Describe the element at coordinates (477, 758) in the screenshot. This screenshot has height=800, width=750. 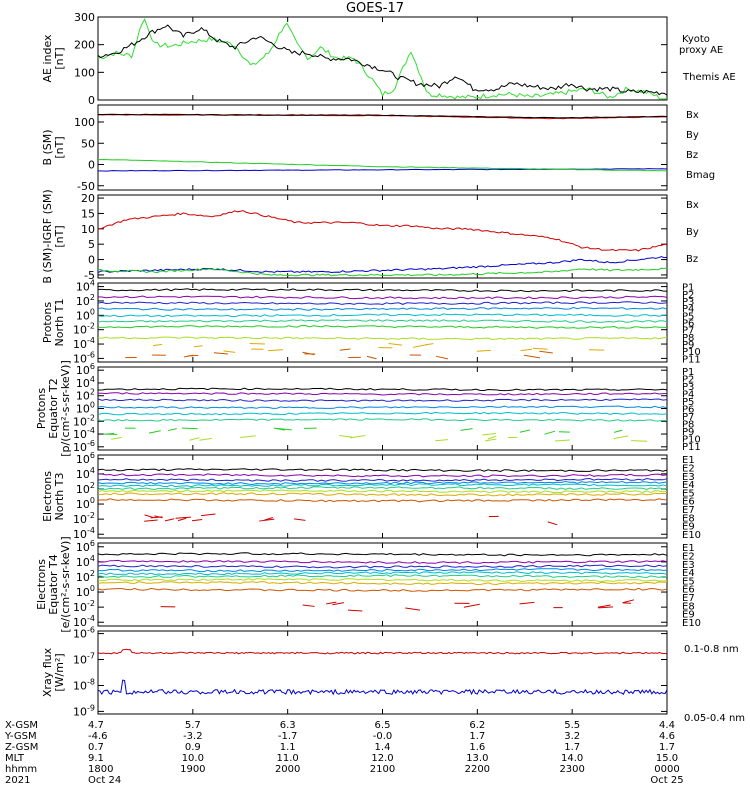
I see `footer-cell: 13.0` at that location.